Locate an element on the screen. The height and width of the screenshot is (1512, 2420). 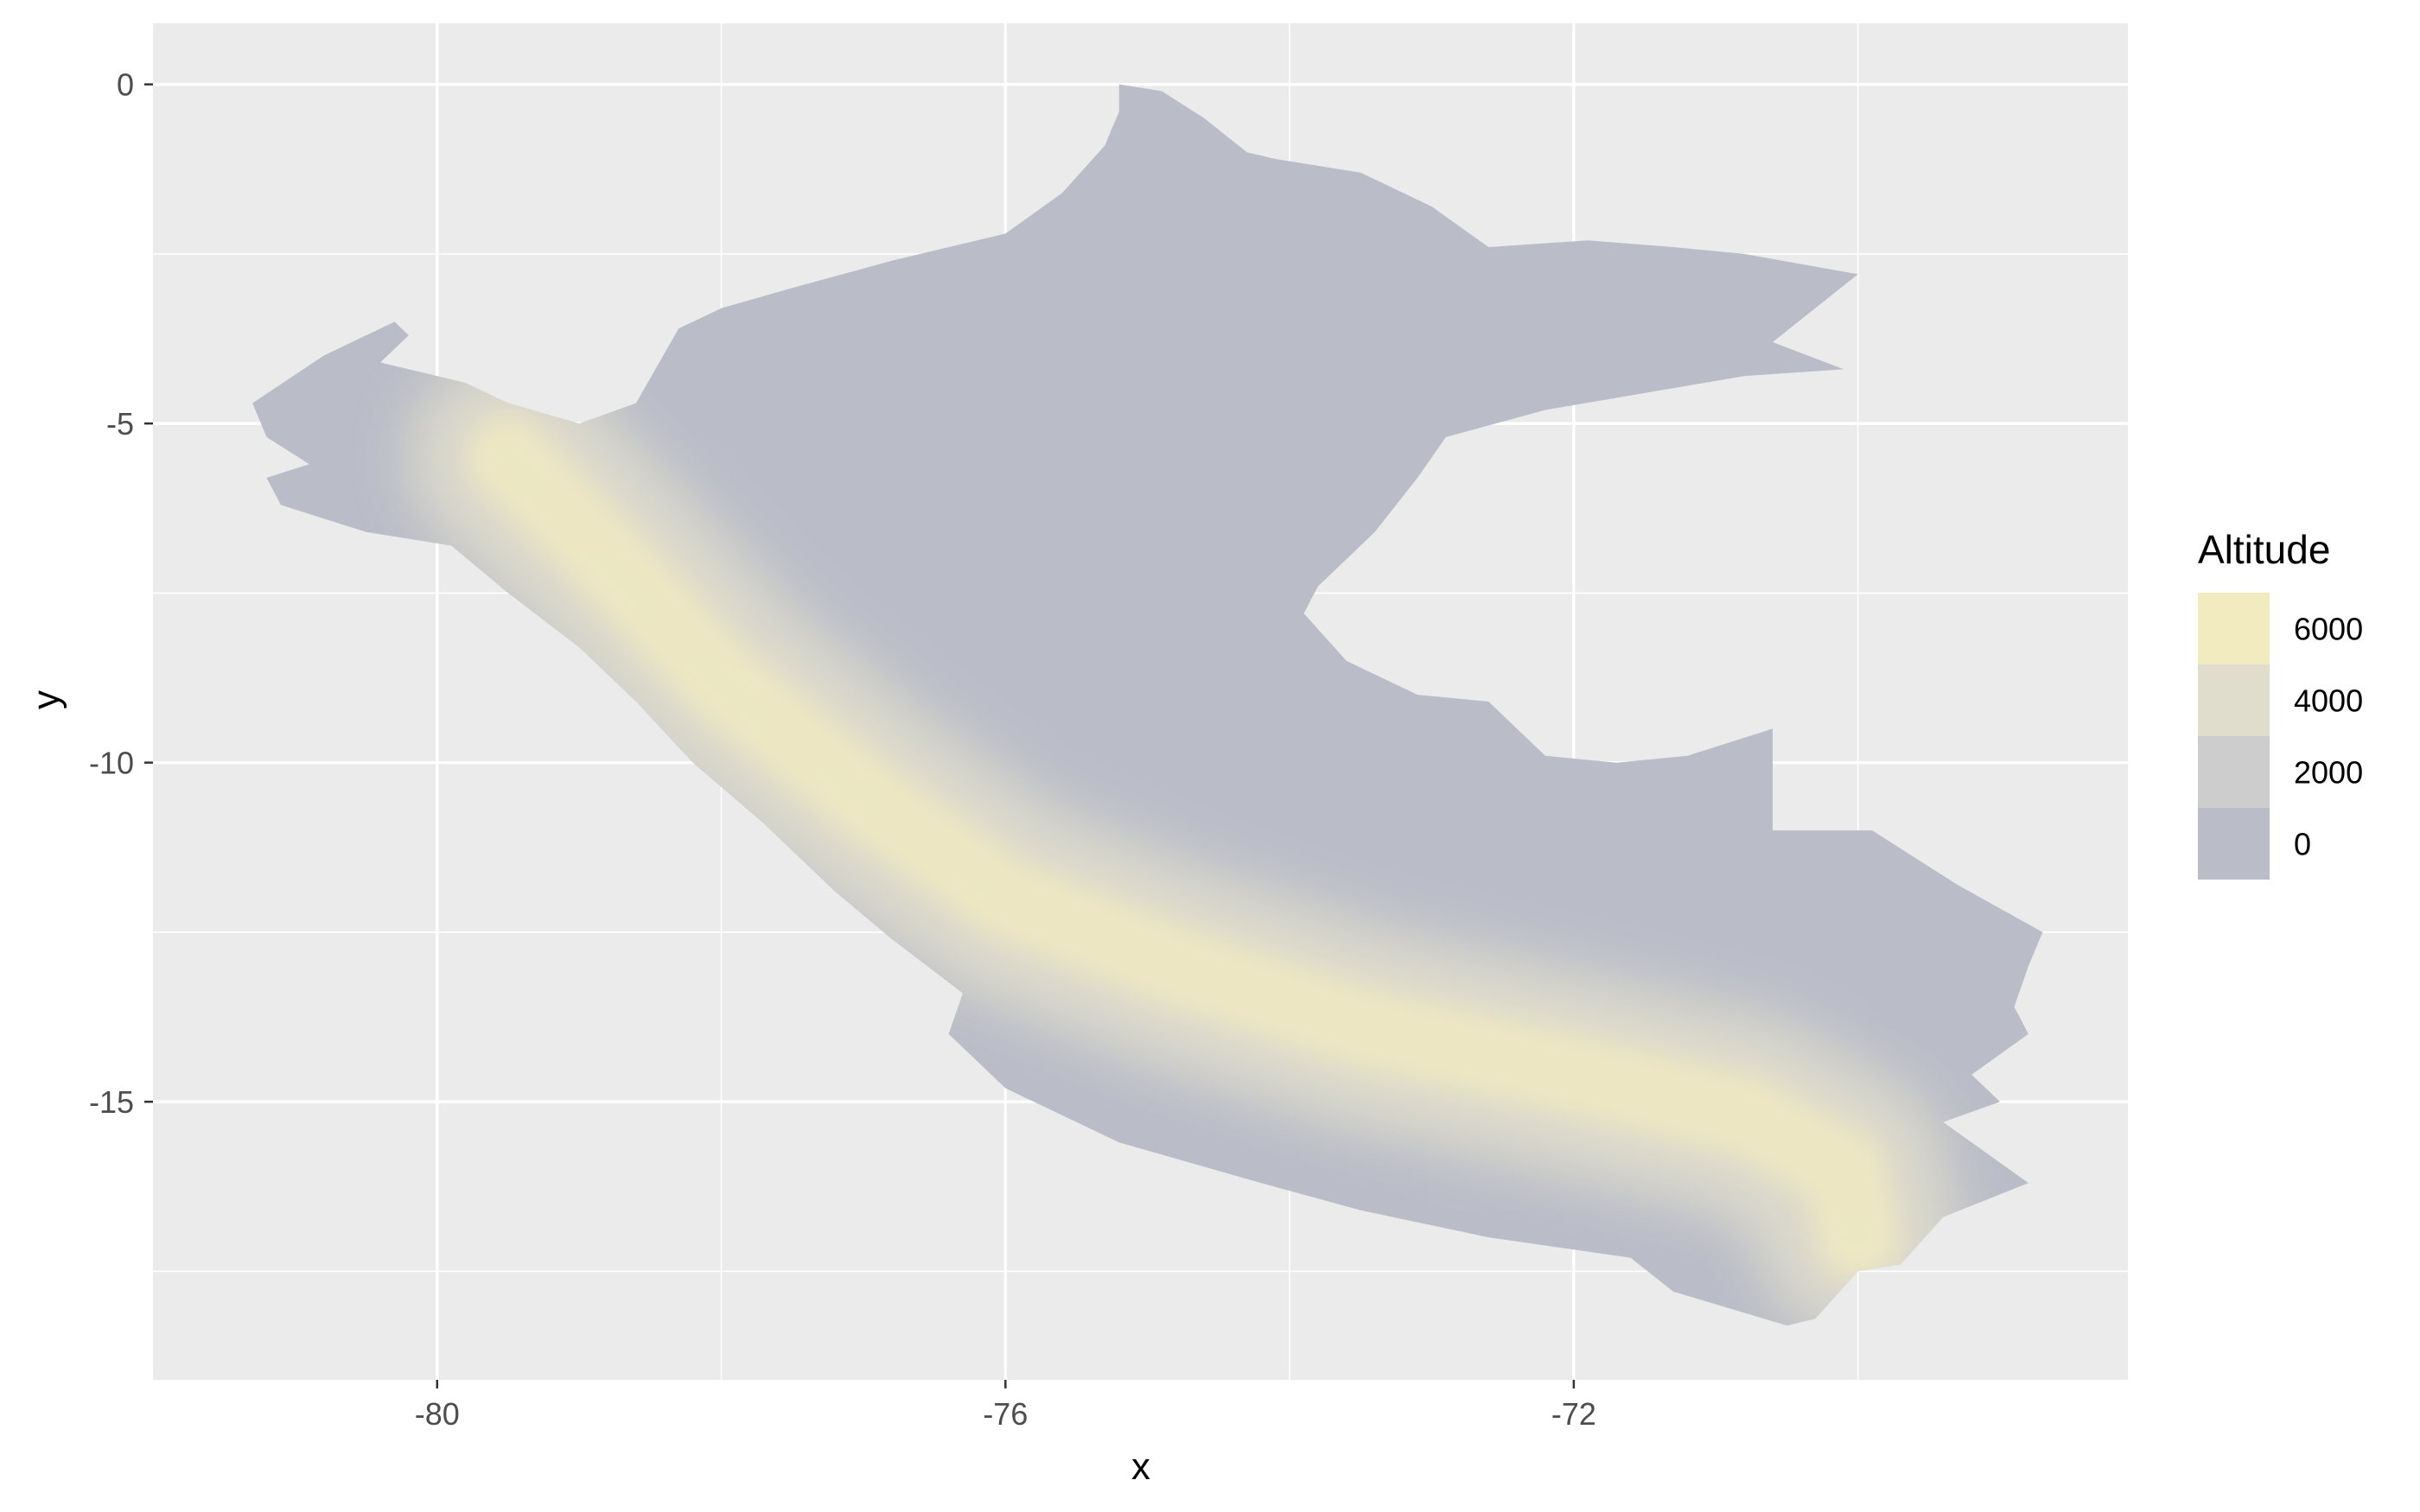
legend-title: Altitude is located at coordinates (2264, 549).